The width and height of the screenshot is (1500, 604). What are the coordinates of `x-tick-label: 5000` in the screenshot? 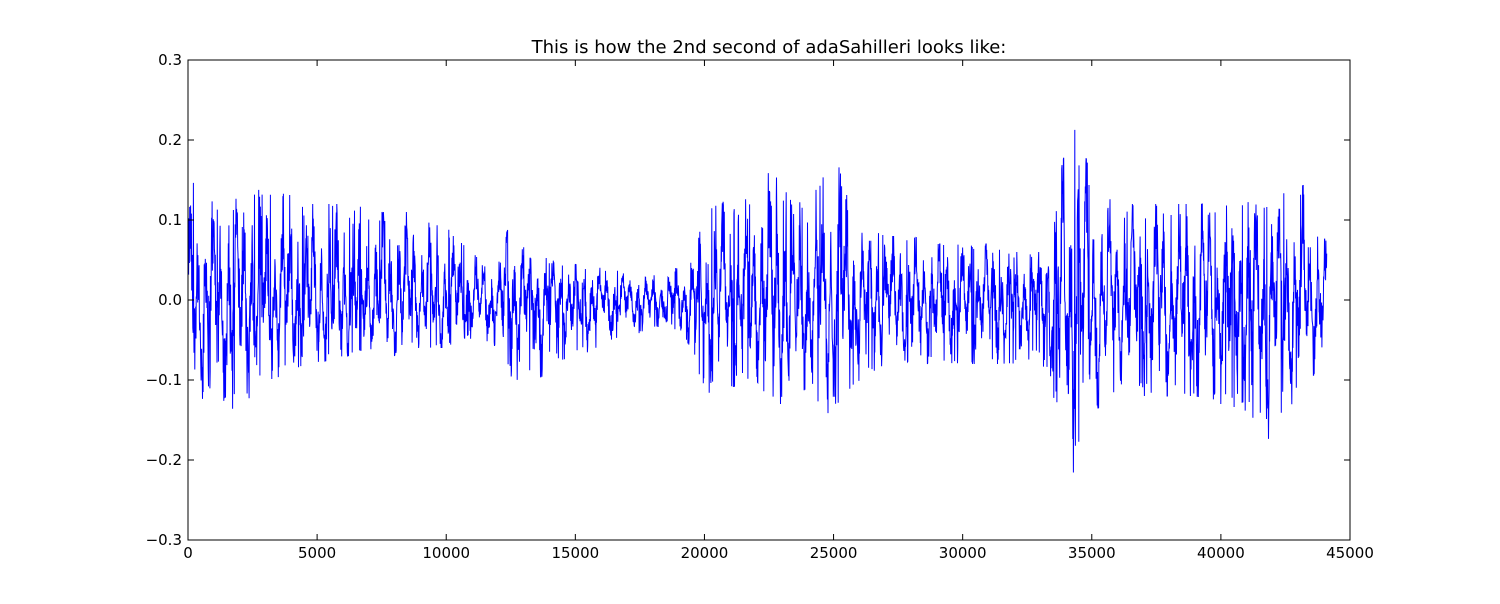 It's located at (317, 553).